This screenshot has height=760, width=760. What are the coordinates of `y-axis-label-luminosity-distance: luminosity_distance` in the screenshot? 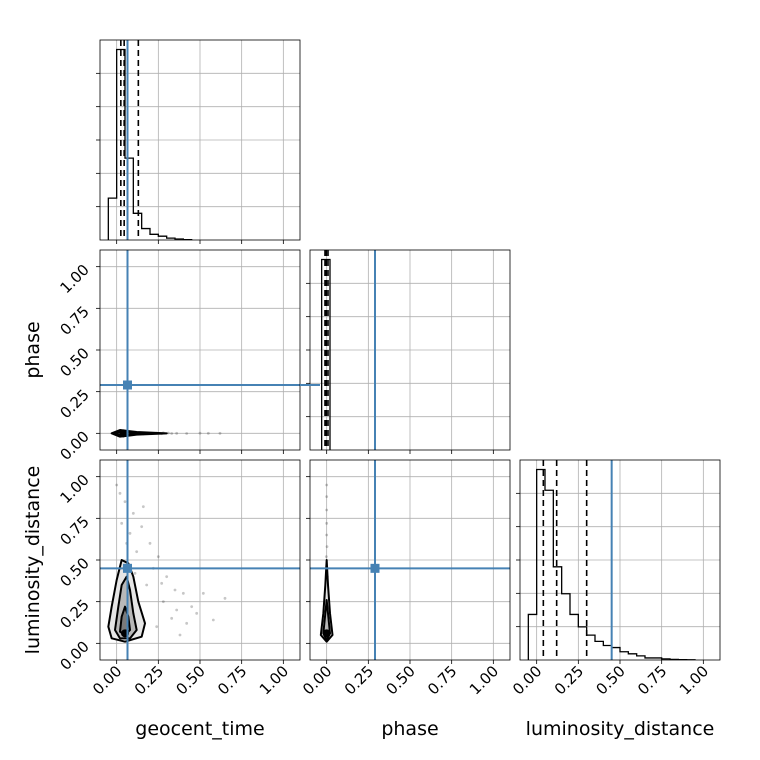 It's located at (33, 560).